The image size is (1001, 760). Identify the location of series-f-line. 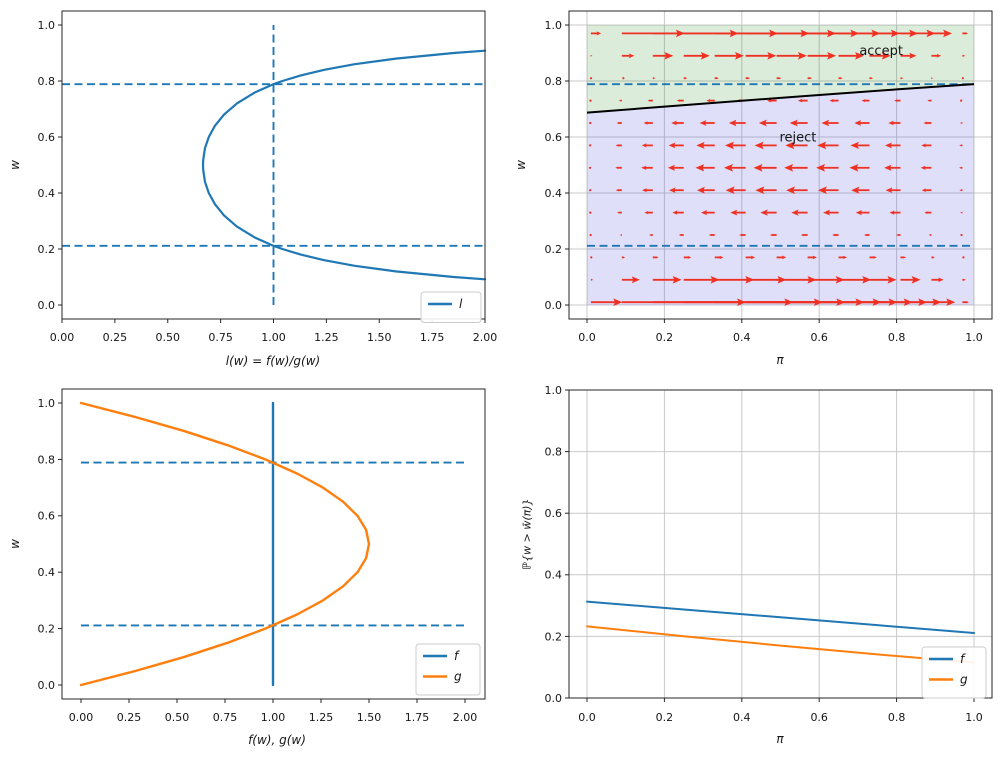
(780, 617).